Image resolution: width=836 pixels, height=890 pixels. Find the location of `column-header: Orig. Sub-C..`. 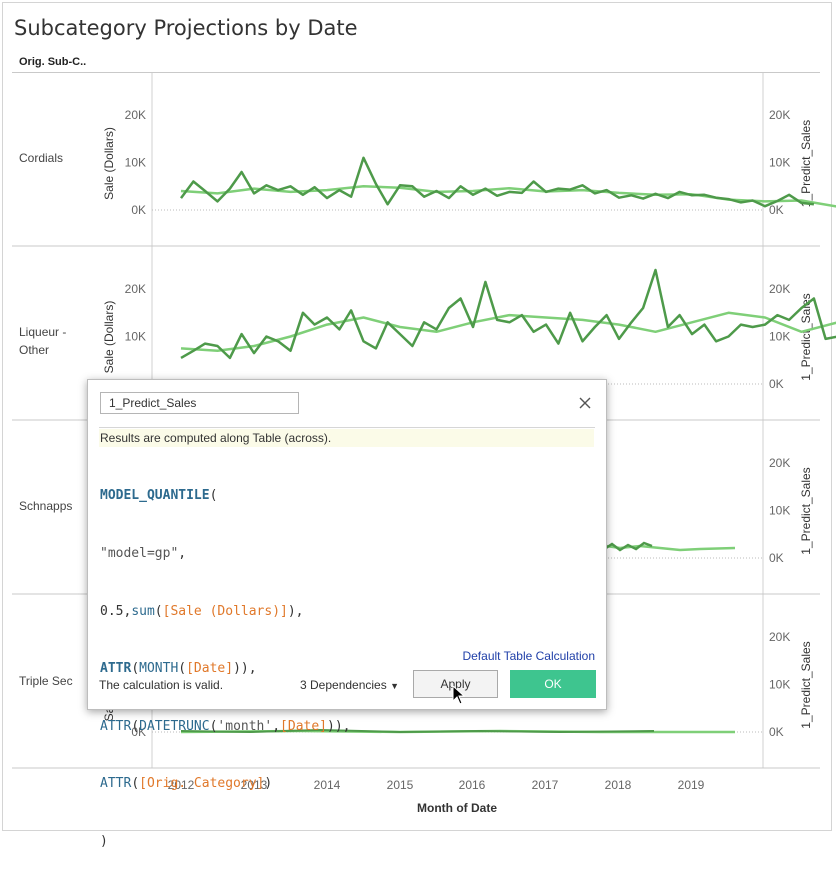

column-header: Orig. Sub-C.. is located at coordinates (53, 62).